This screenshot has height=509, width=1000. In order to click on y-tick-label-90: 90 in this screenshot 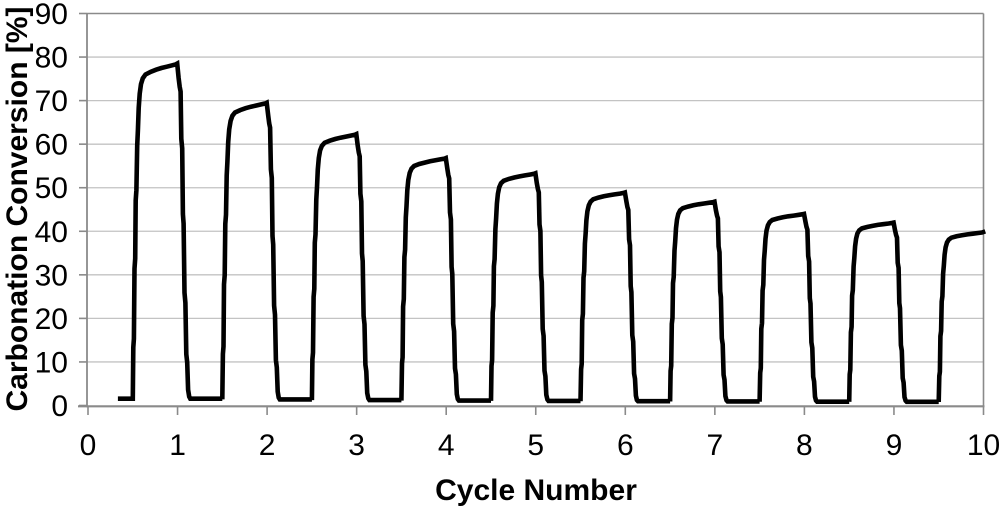, I will do `click(51, 15)`.